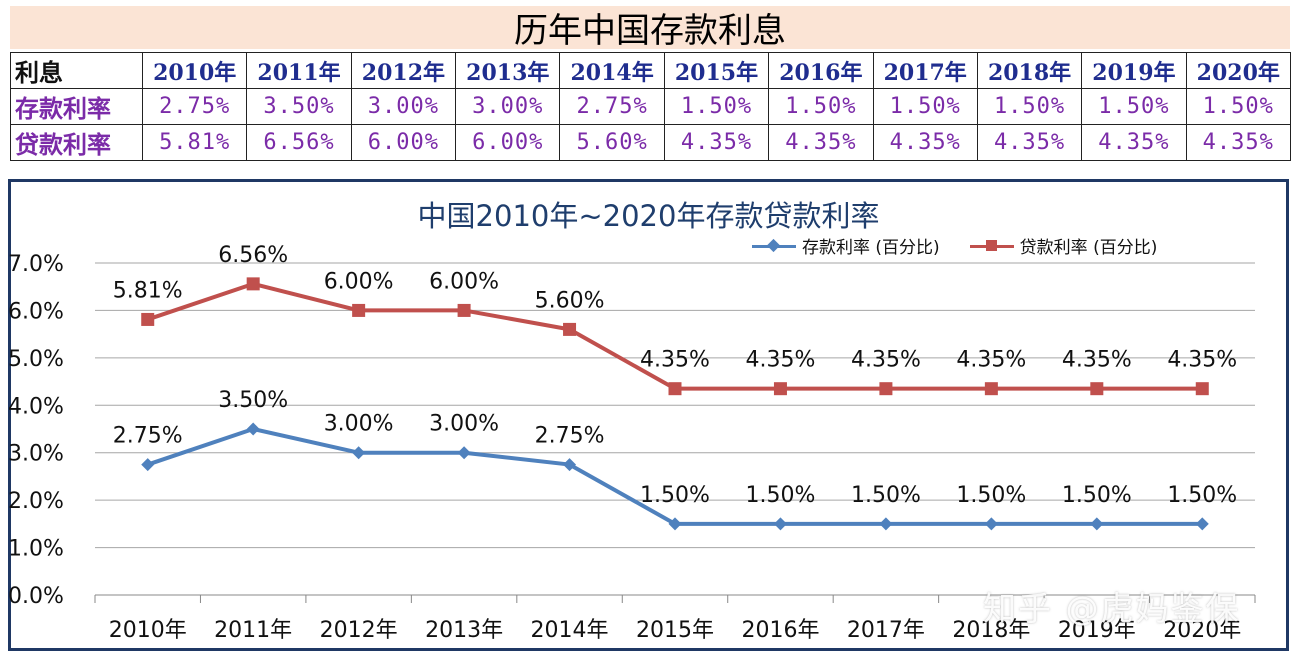 Image resolution: width=1300 pixels, height=659 pixels. What do you see at coordinates (1088, 248) in the screenshot?
I see `legend-loan-label: 贷款利率 (百分比)` at bounding box center [1088, 248].